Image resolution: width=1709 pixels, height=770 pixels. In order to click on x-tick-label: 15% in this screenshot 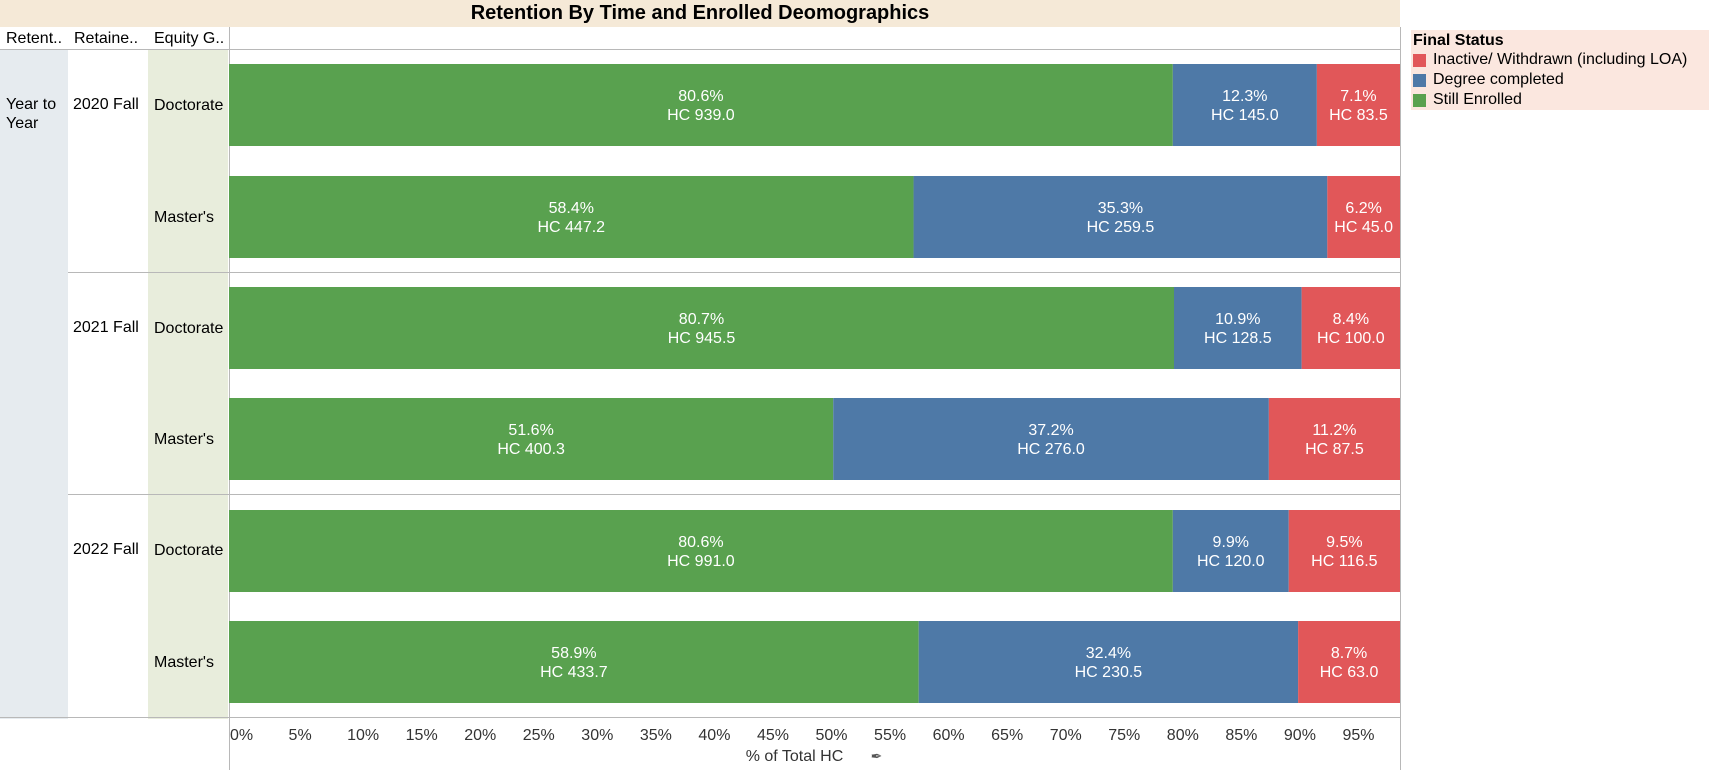, I will do `click(422, 735)`.